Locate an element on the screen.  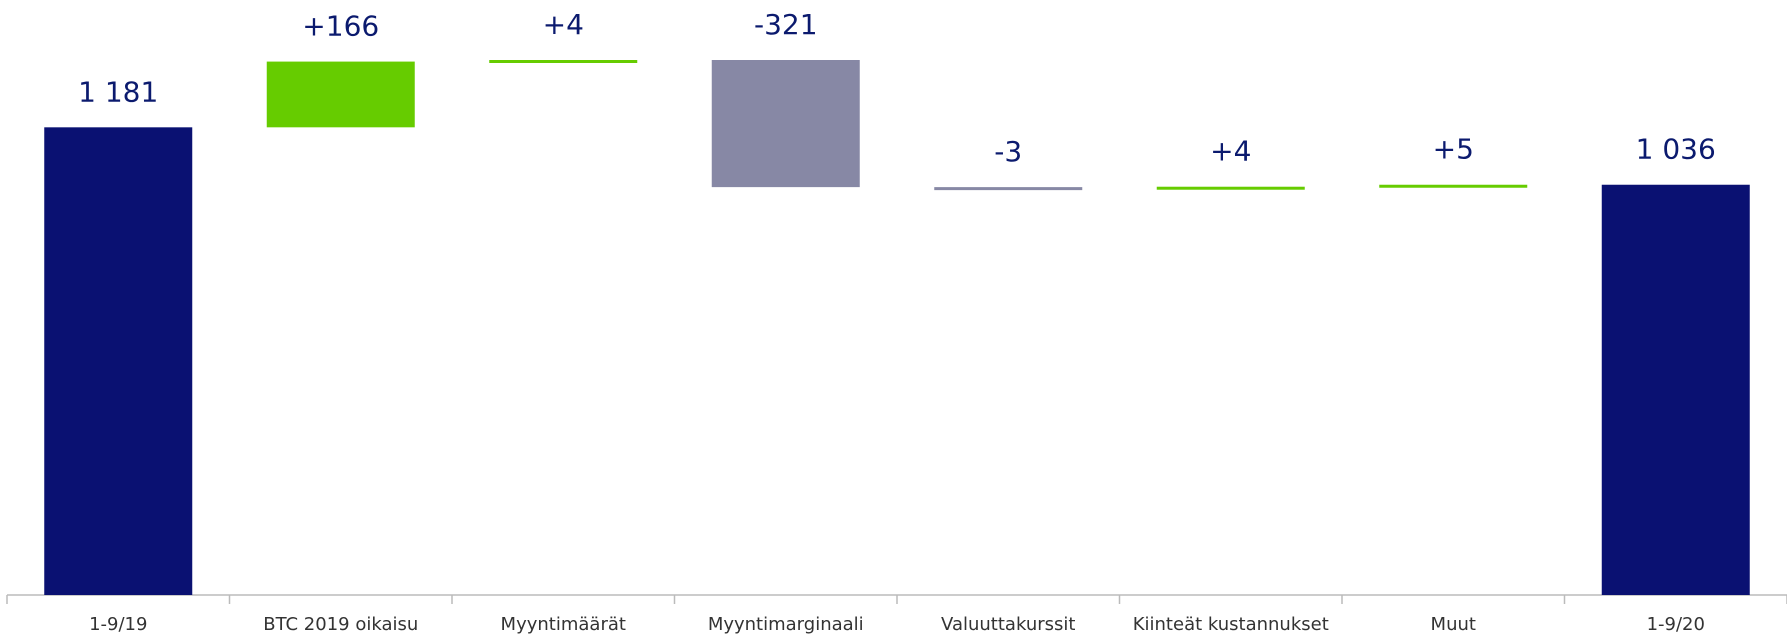
value-label: -321 is located at coordinates (786, 24).